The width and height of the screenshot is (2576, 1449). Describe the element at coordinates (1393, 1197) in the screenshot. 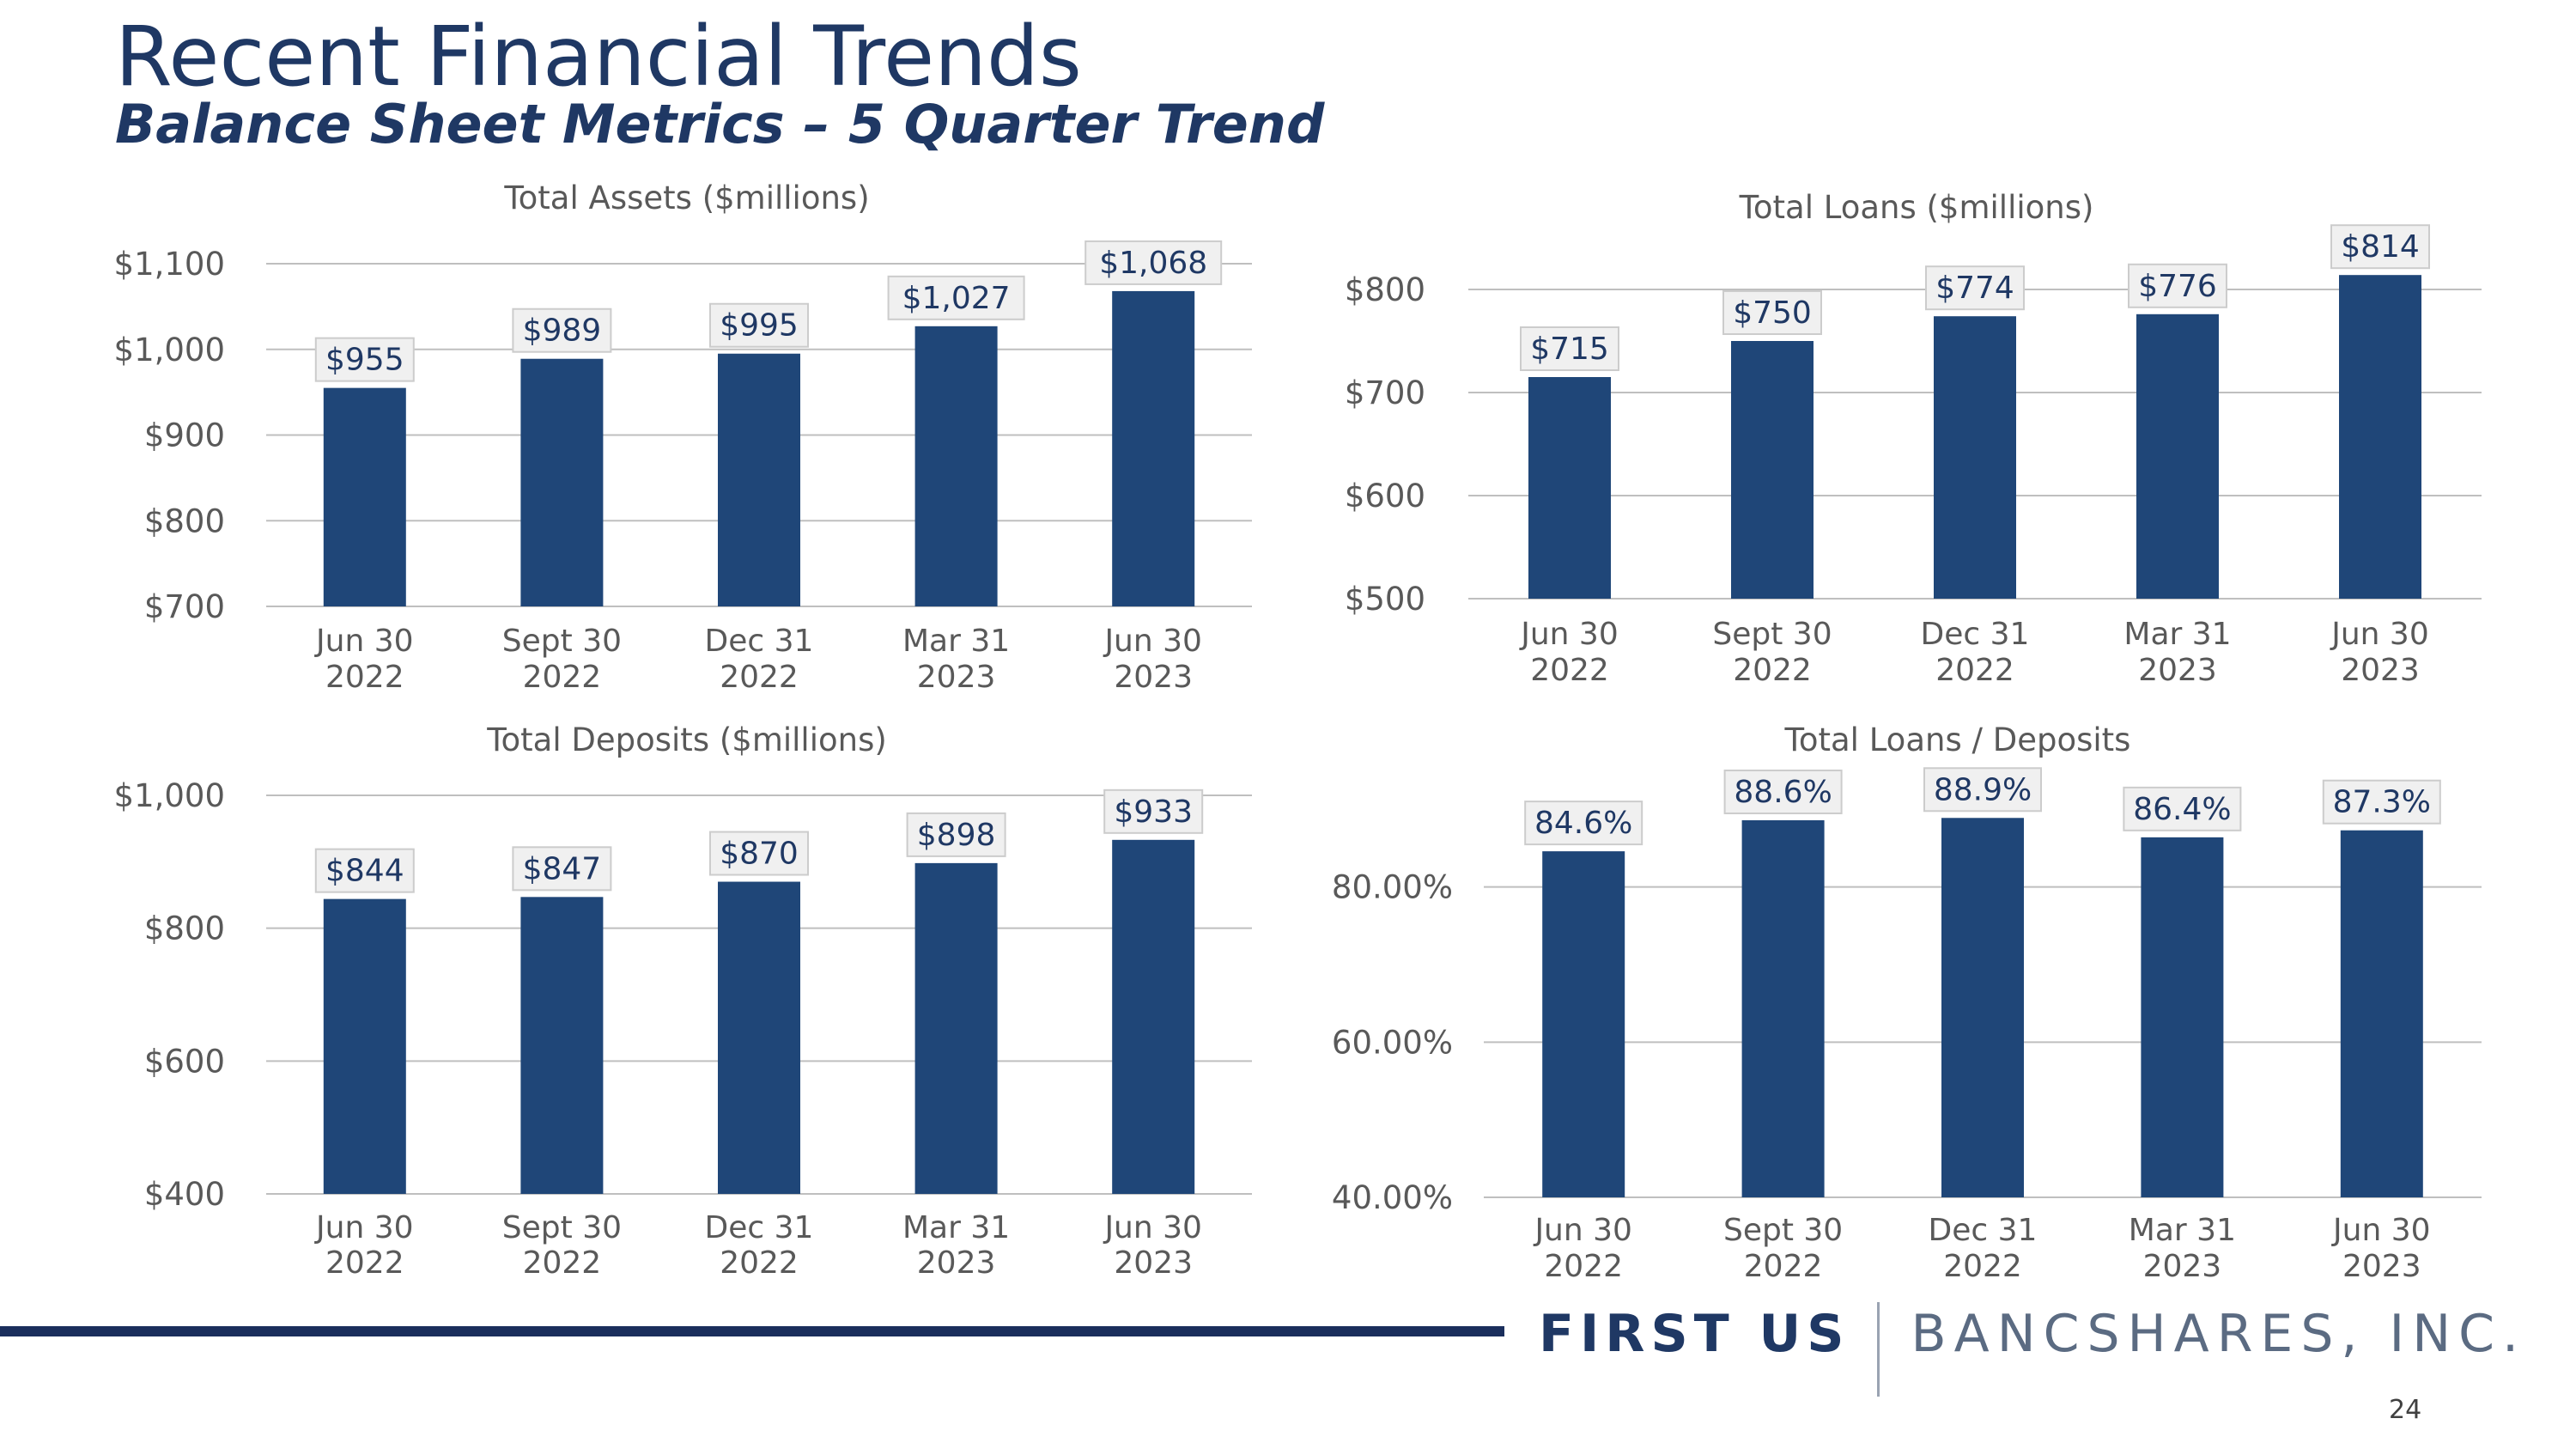

I see `y-tick-label: 40.00%` at that location.